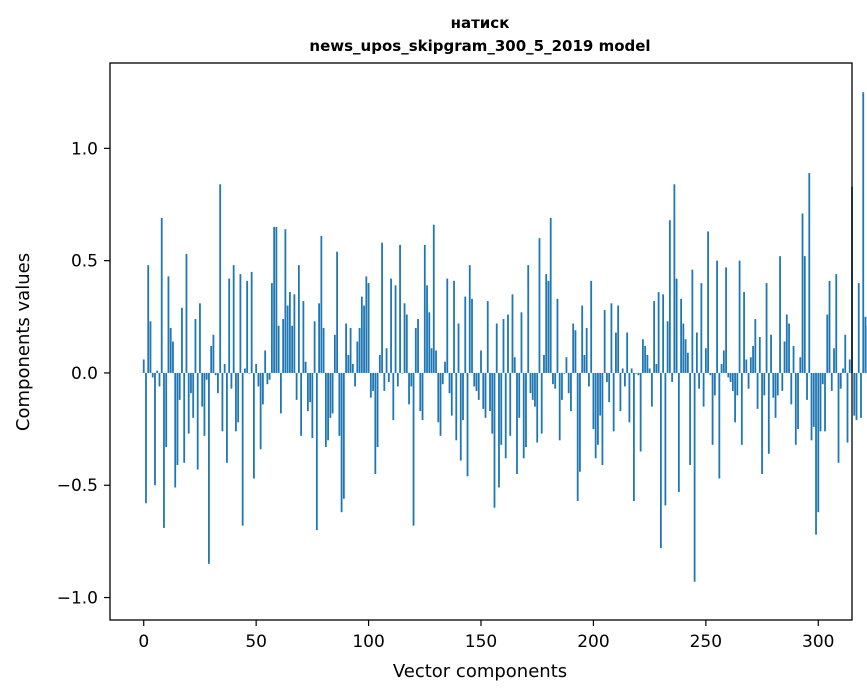  Describe the element at coordinates (77, 599) in the screenshot. I see `y-tick-label-0: −1.0` at that location.